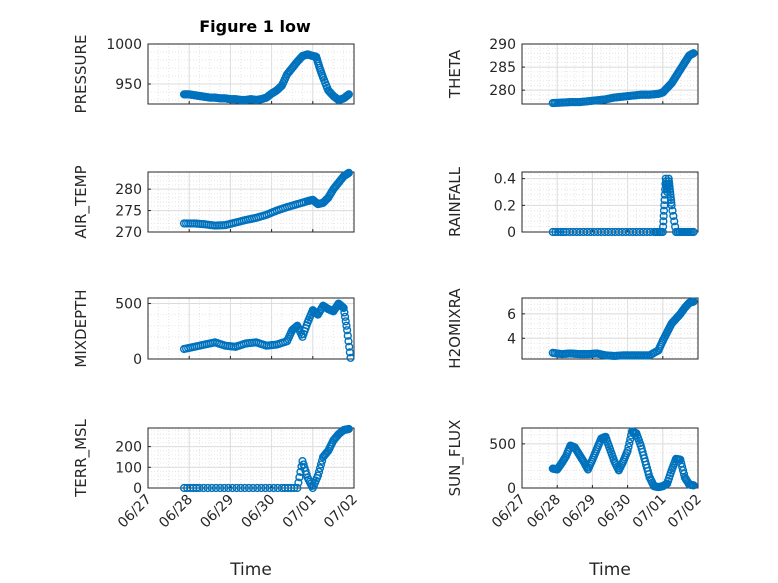 The image size is (778, 583). What do you see at coordinates (81, 74) in the screenshot?
I see `y-axis-label: PRESSURE` at bounding box center [81, 74].